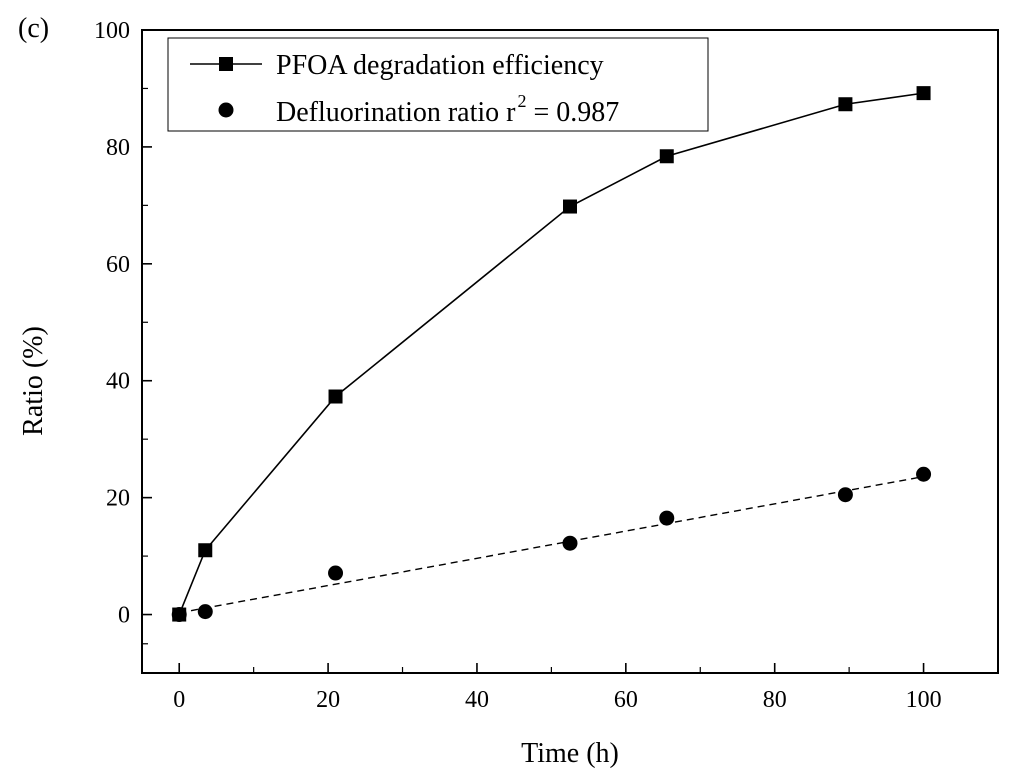  I want to click on panel-label: (c), so click(33, 28).